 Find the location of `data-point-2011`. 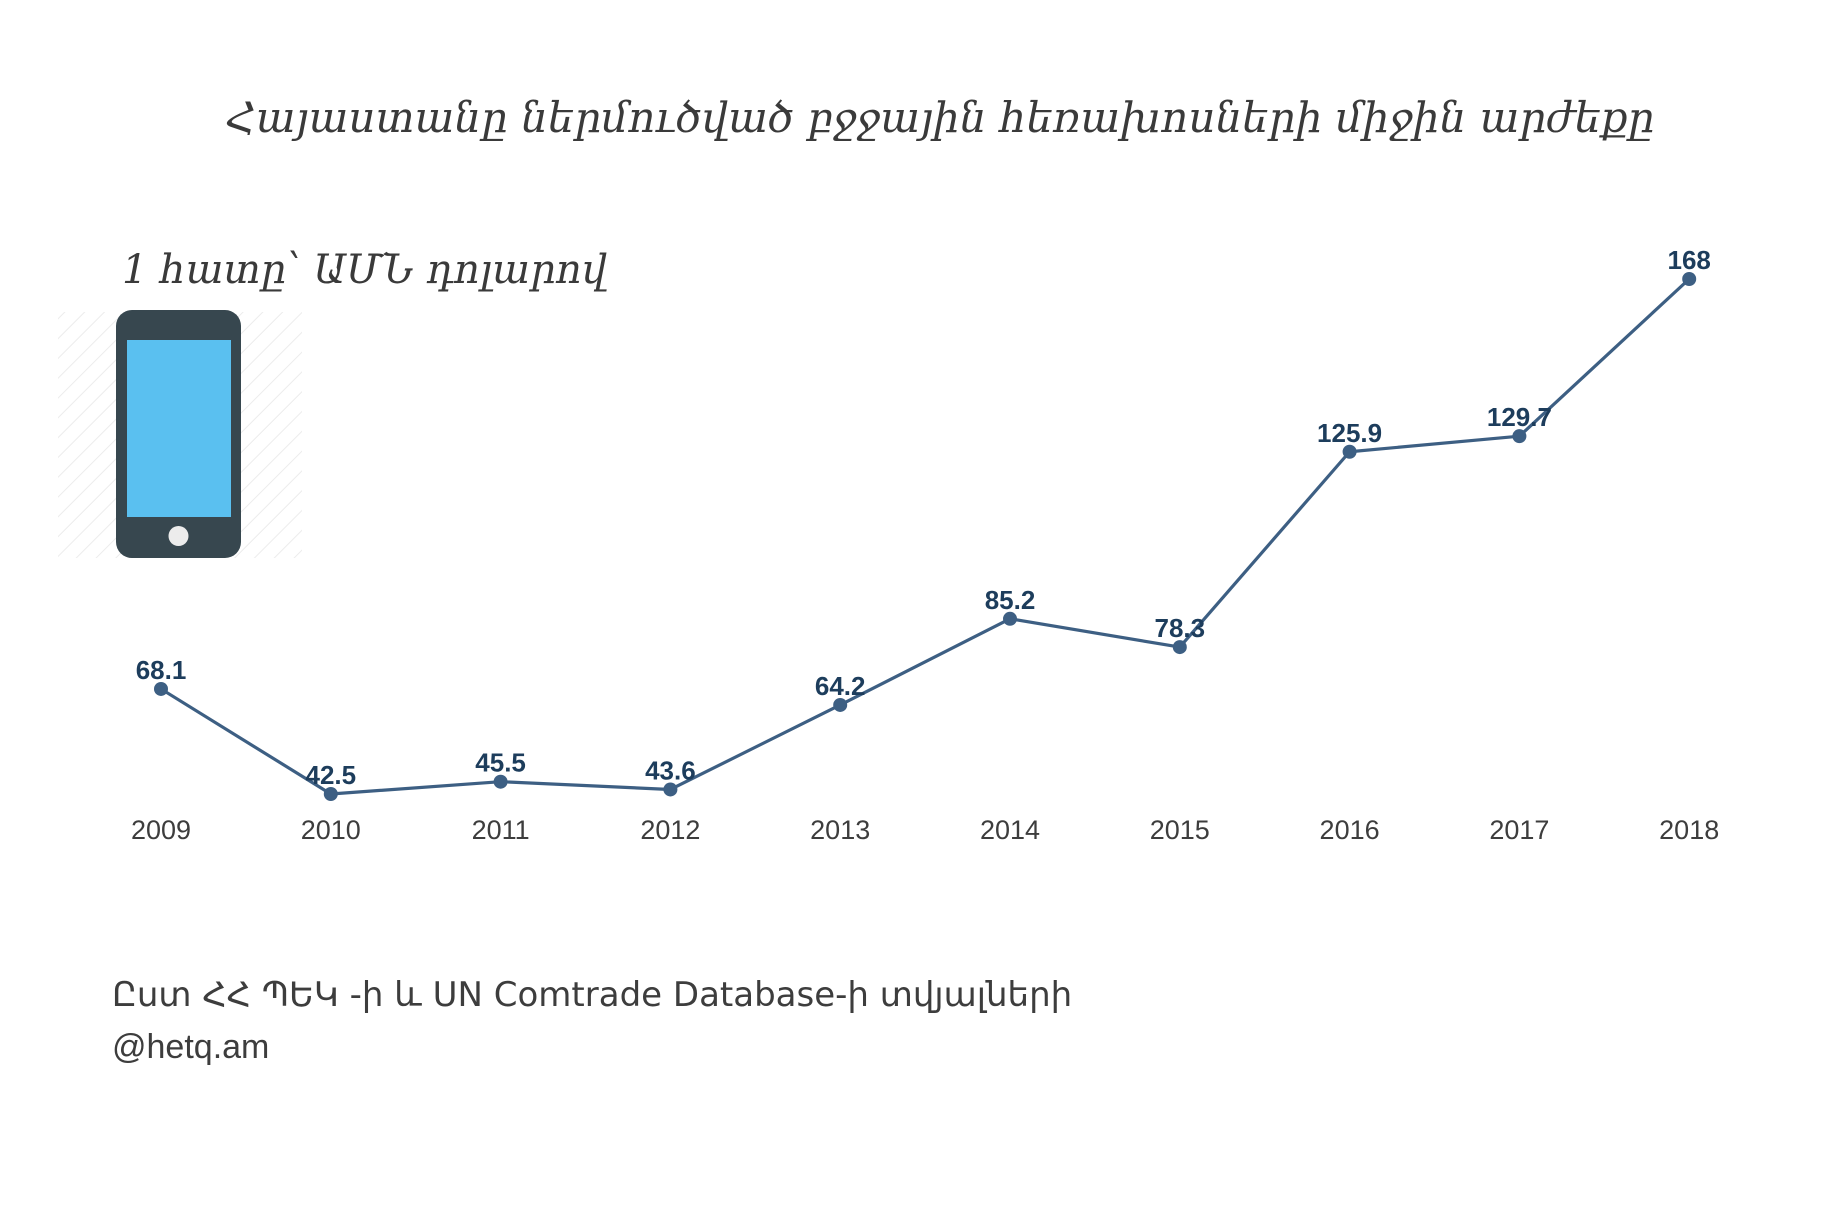

data-point-2011 is located at coordinates (500, 781).